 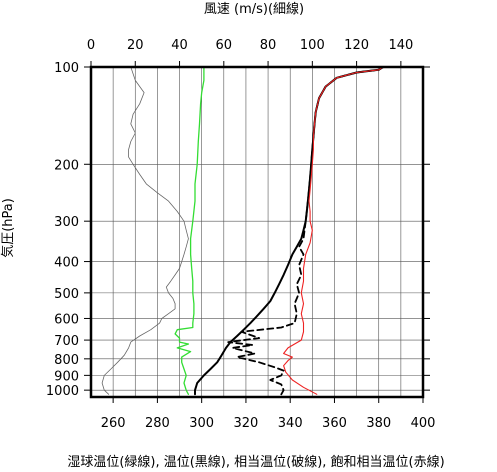 I want to click on y-axis-tick-label: 900, so click(x=66, y=376).